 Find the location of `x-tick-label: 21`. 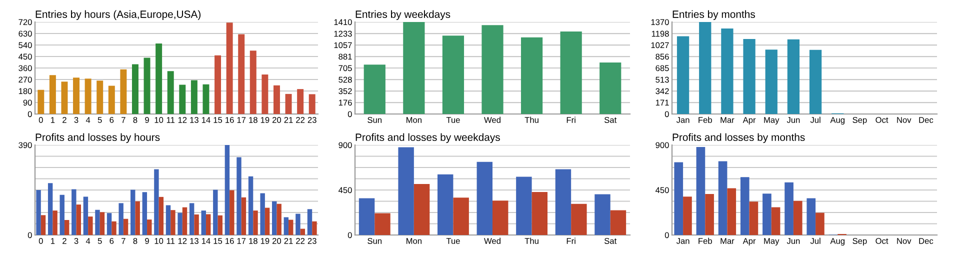

x-tick-label: 21 is located at coordinates (288, 241).